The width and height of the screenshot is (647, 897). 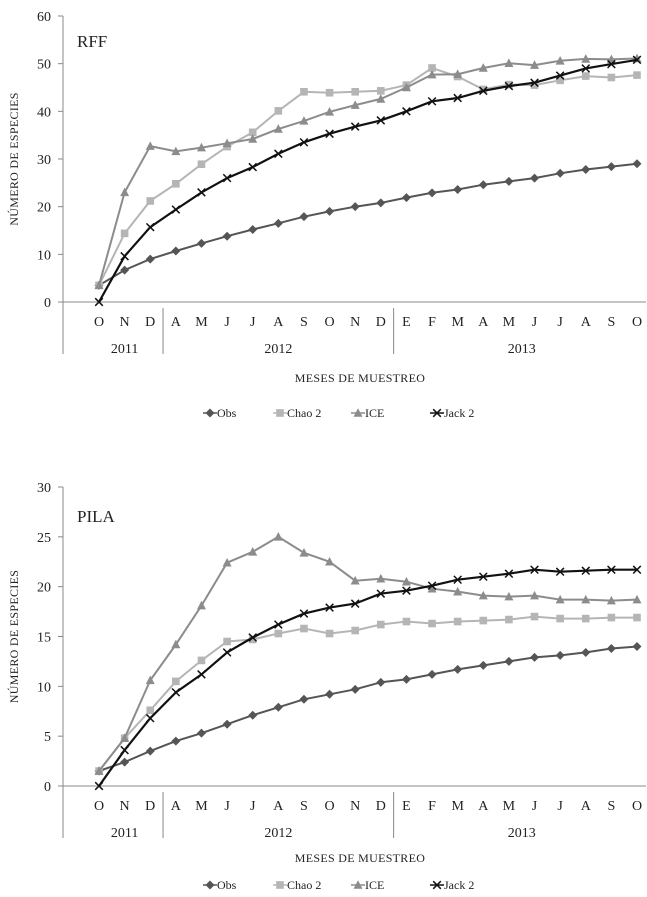 I want to click on x-axis-title: MESES DE MUESTREO, so click(x=360, y=858).